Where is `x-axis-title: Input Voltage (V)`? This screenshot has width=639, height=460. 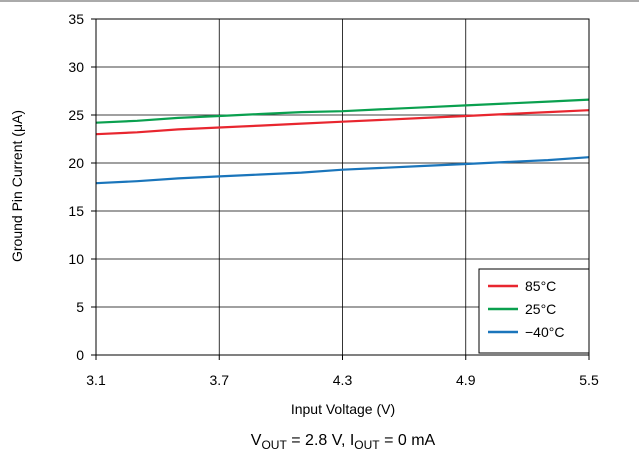
x-axis-title: Input Voltage (V) is located at coordinates (343, 409).